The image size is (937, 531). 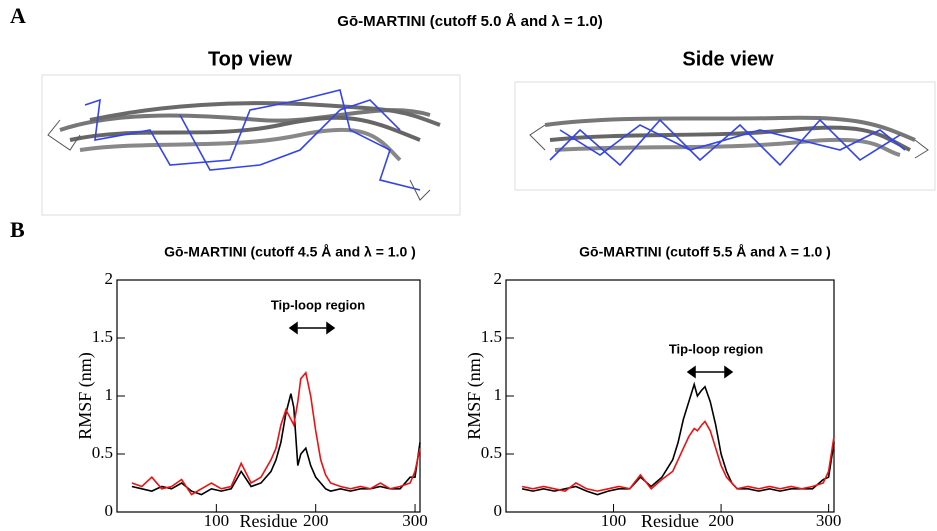 What do you see at coordinates (469, 21) in the screenshot?
I see `figure-title: Gō-MARTINI (cutoff 5.0 Å and λ = 1.0)` at bounding box center [469, 21].